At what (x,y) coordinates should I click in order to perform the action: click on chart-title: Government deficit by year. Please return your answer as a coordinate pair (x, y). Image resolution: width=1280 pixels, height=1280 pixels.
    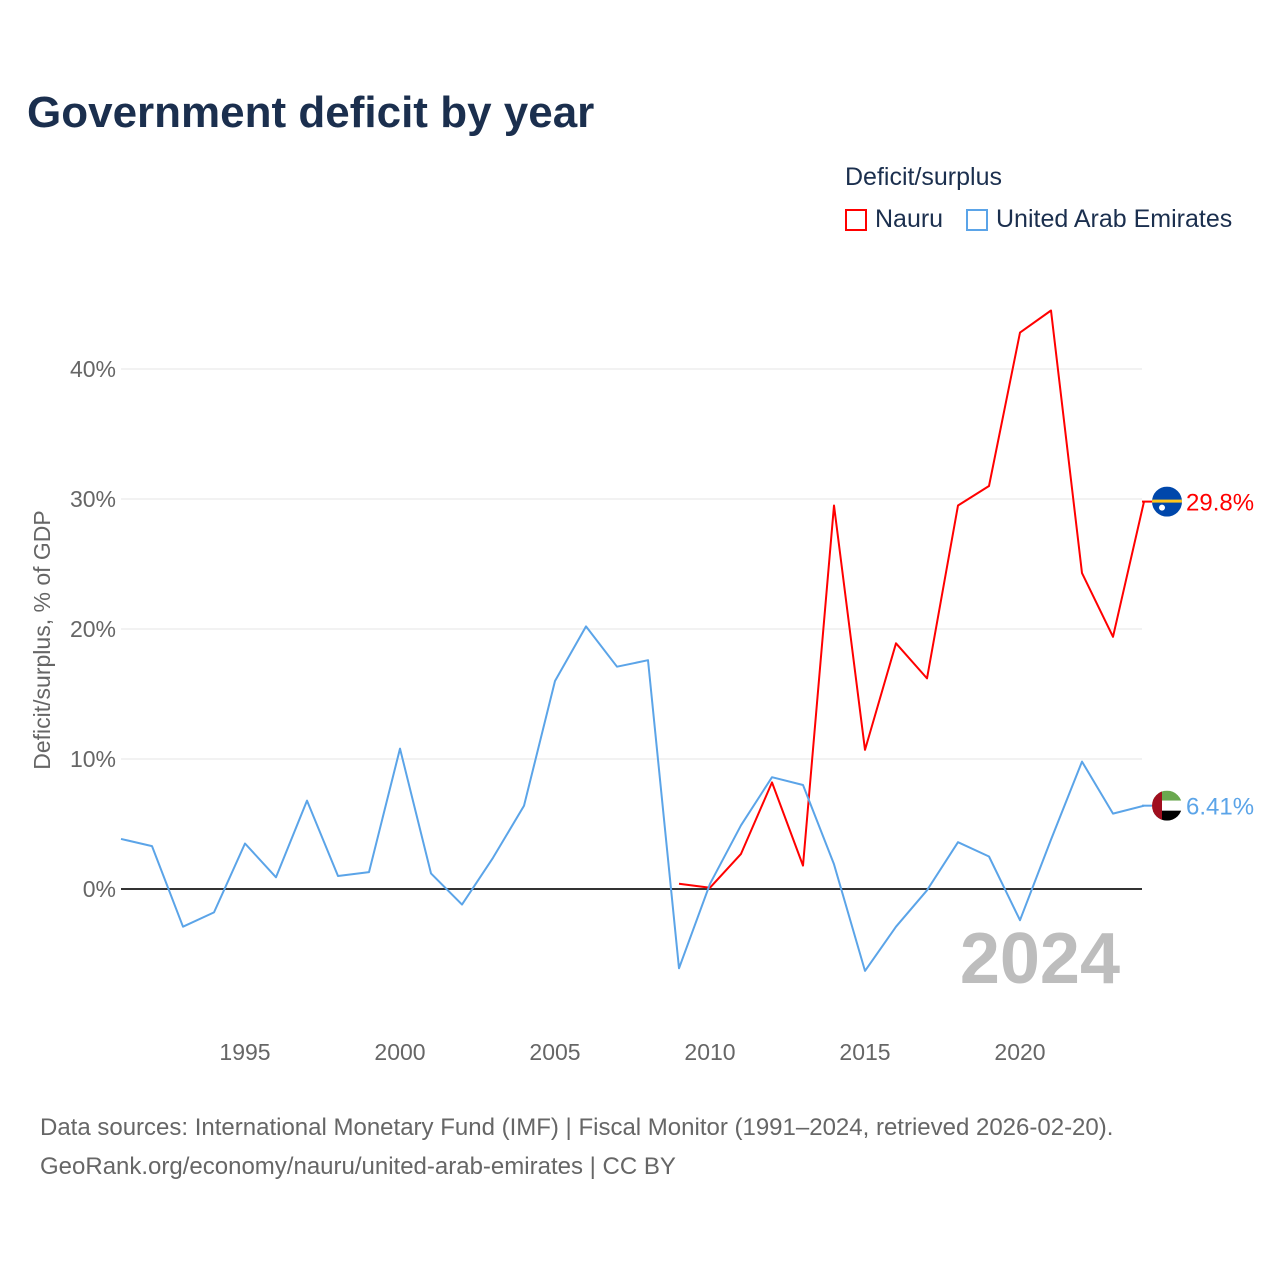
    Looking at the image, I should click on (311, 112).